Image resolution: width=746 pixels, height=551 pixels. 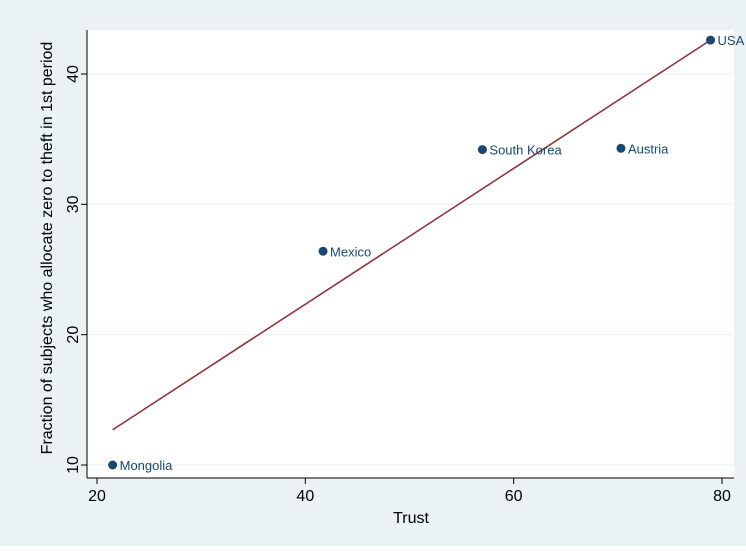 What do you see at coordinates (305, 496) in the screenshot?
I see `x-tick-label: 40` at bounding box center [305, 496].